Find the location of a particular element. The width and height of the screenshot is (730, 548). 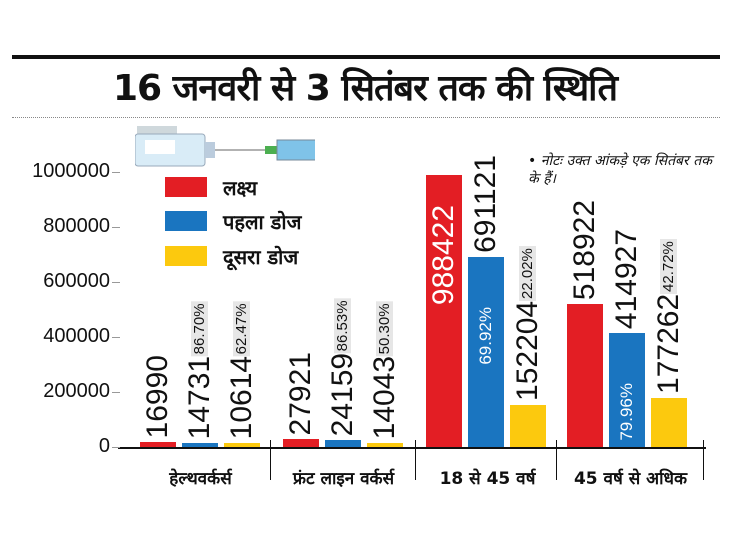

x-category-label: 45 वर्ष से अधिक is located at coordinates (630, 479).